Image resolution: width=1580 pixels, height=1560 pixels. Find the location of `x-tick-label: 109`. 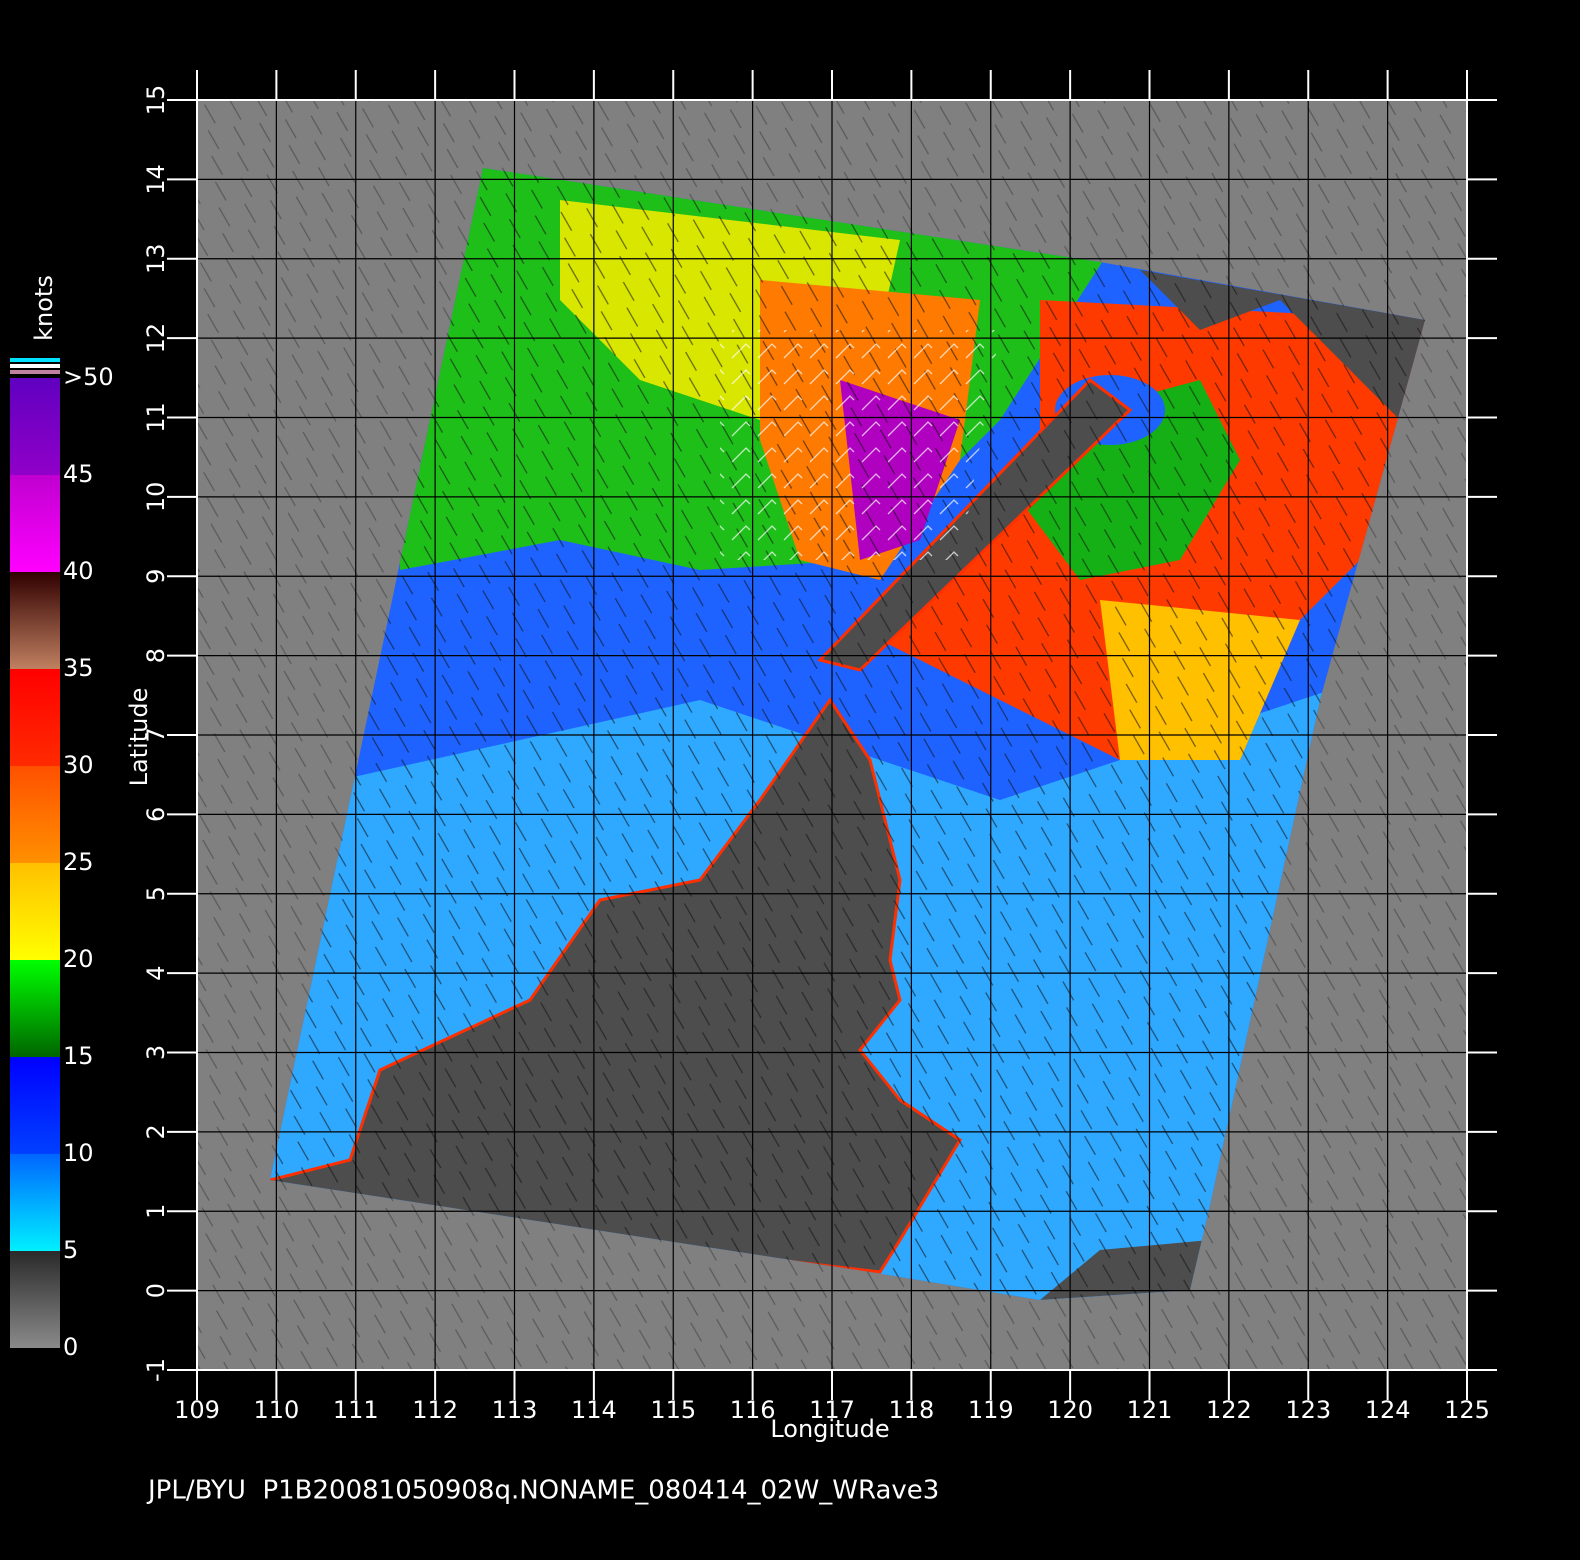

x-tick-label: 109 is located at coordinates (197, 1410).